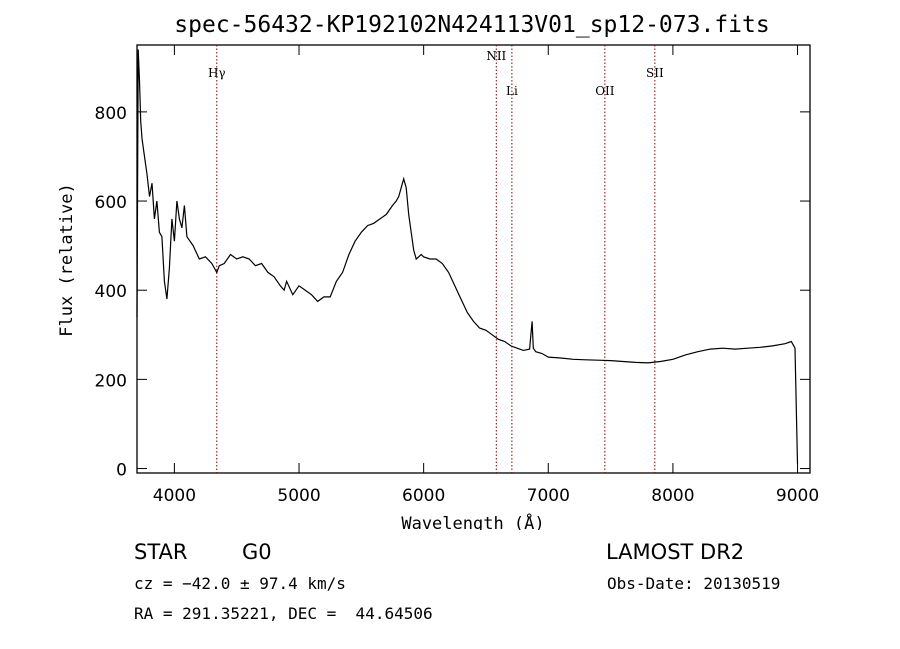  Describe the element at coordinates (111, 203) in the screenshot. I see `y-tick-label: 600` at that location.